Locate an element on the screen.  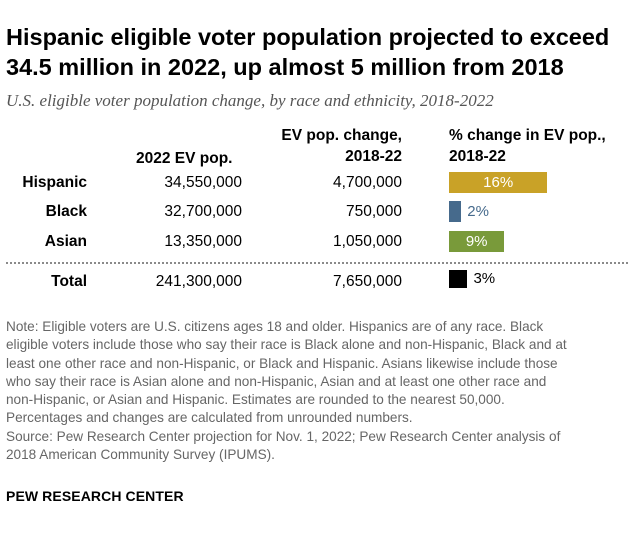
pew-research-center-brand: PEW RESEARCH CENTER is located at coordinates (95, 496).